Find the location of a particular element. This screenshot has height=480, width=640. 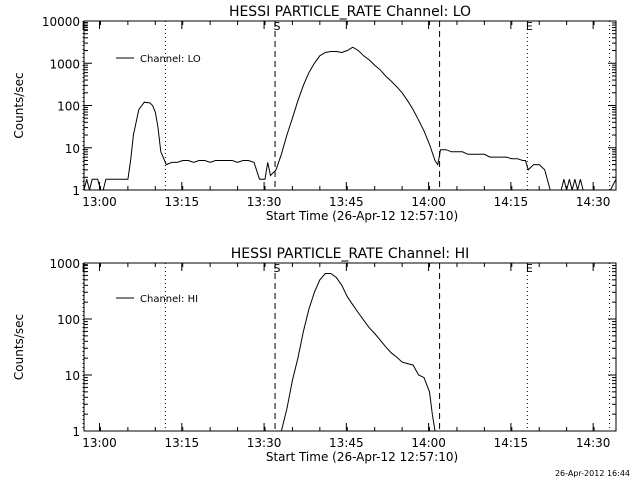

legend-entry: Channel: HI is located at coordinates (169, 299).